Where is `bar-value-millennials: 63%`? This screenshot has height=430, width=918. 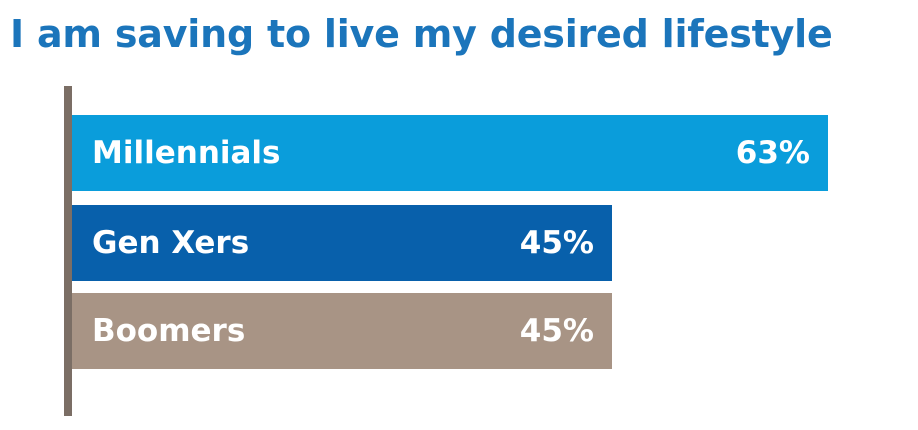 bar-value-millennials: 63% is located at coordinates (772, 153).